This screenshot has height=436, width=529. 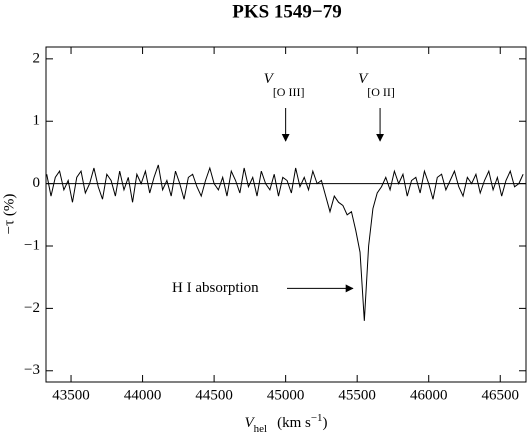 I want to click on x-axis-label: Vhel (km s−1), so click(x=285, y=423).